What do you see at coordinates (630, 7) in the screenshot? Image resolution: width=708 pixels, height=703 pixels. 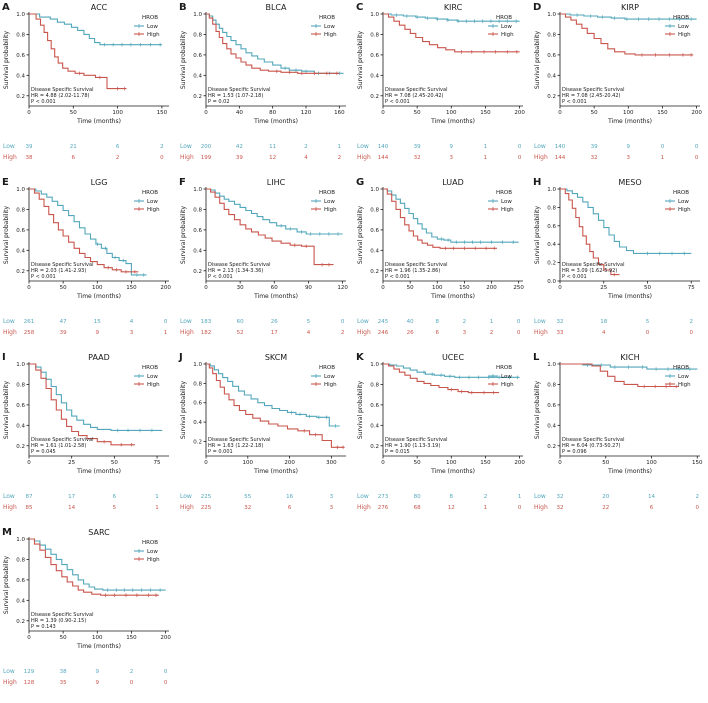 I see `panel-title: KIRP` at bounding box center [630, 7].